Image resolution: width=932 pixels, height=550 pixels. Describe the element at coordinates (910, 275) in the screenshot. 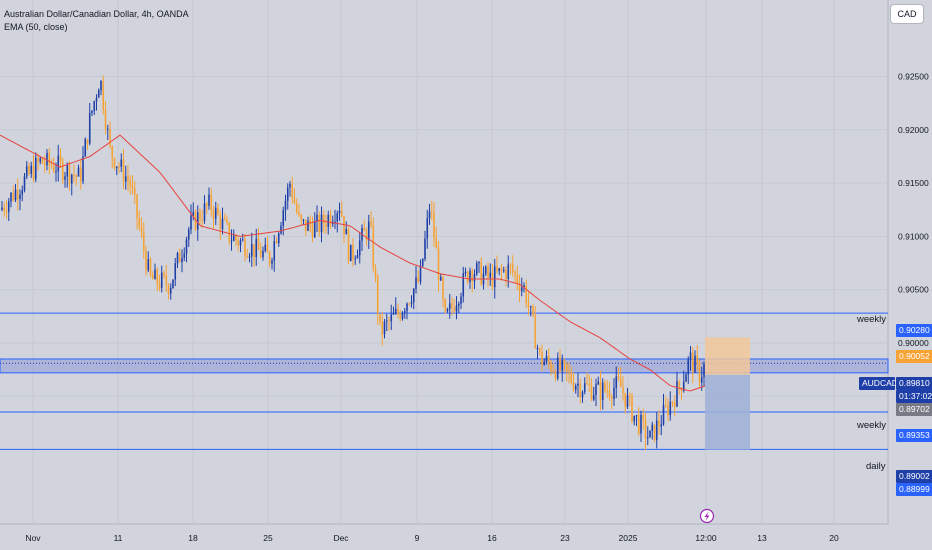

I see `price-axis-background` at that location.